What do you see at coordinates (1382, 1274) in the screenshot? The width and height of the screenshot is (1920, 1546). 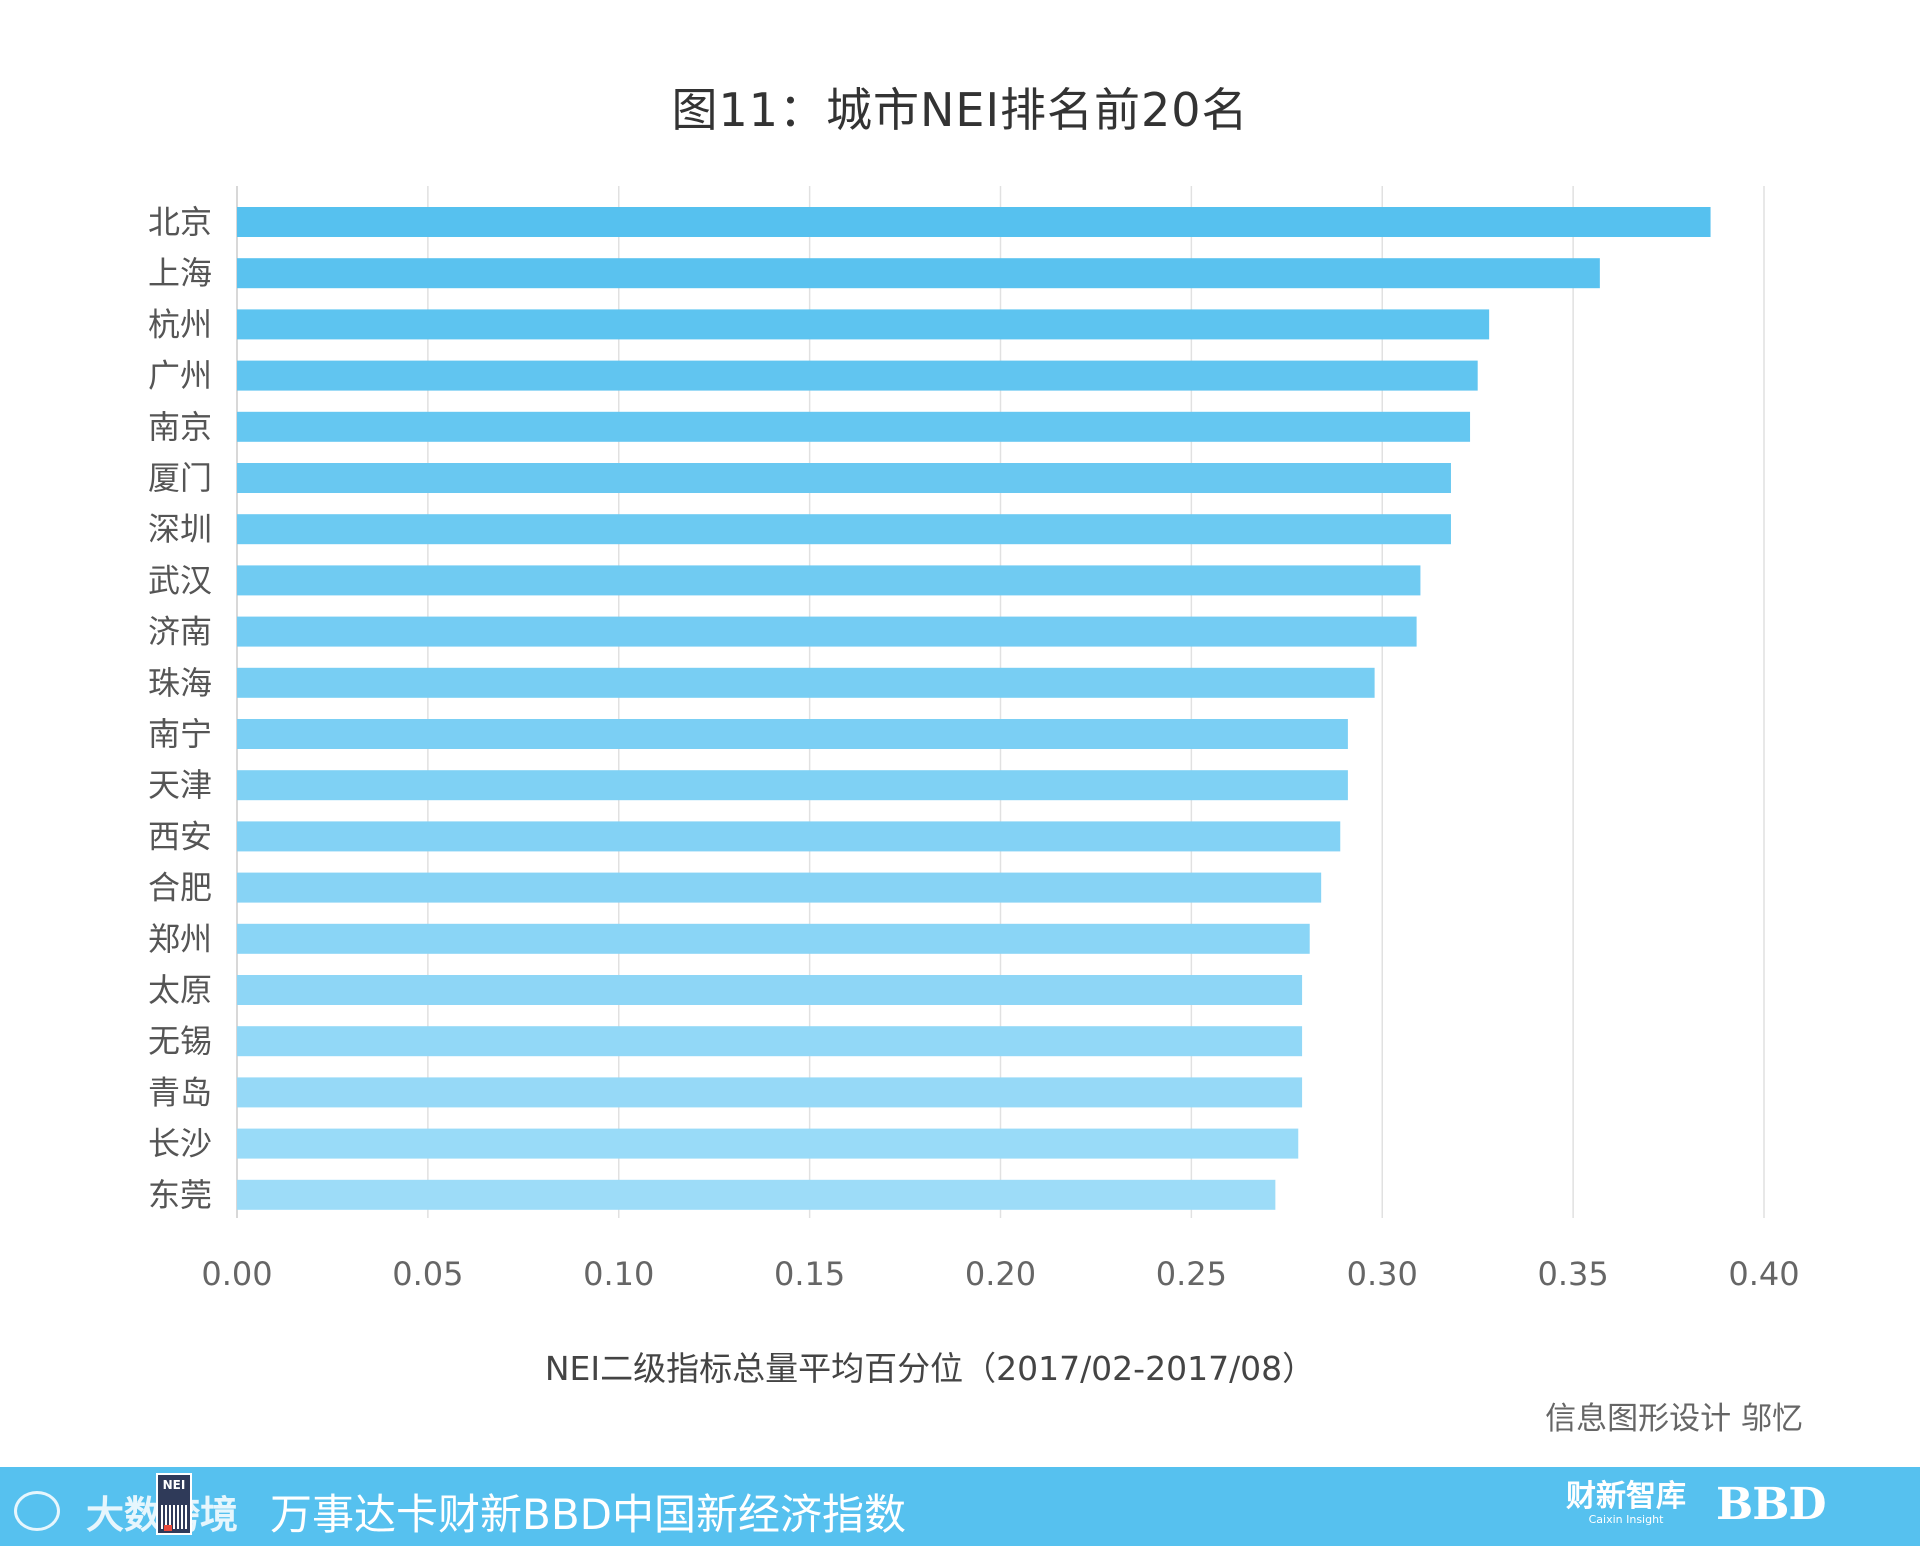 I see `x-tick-label: 0.30` at bounding box center [1382, 1274].